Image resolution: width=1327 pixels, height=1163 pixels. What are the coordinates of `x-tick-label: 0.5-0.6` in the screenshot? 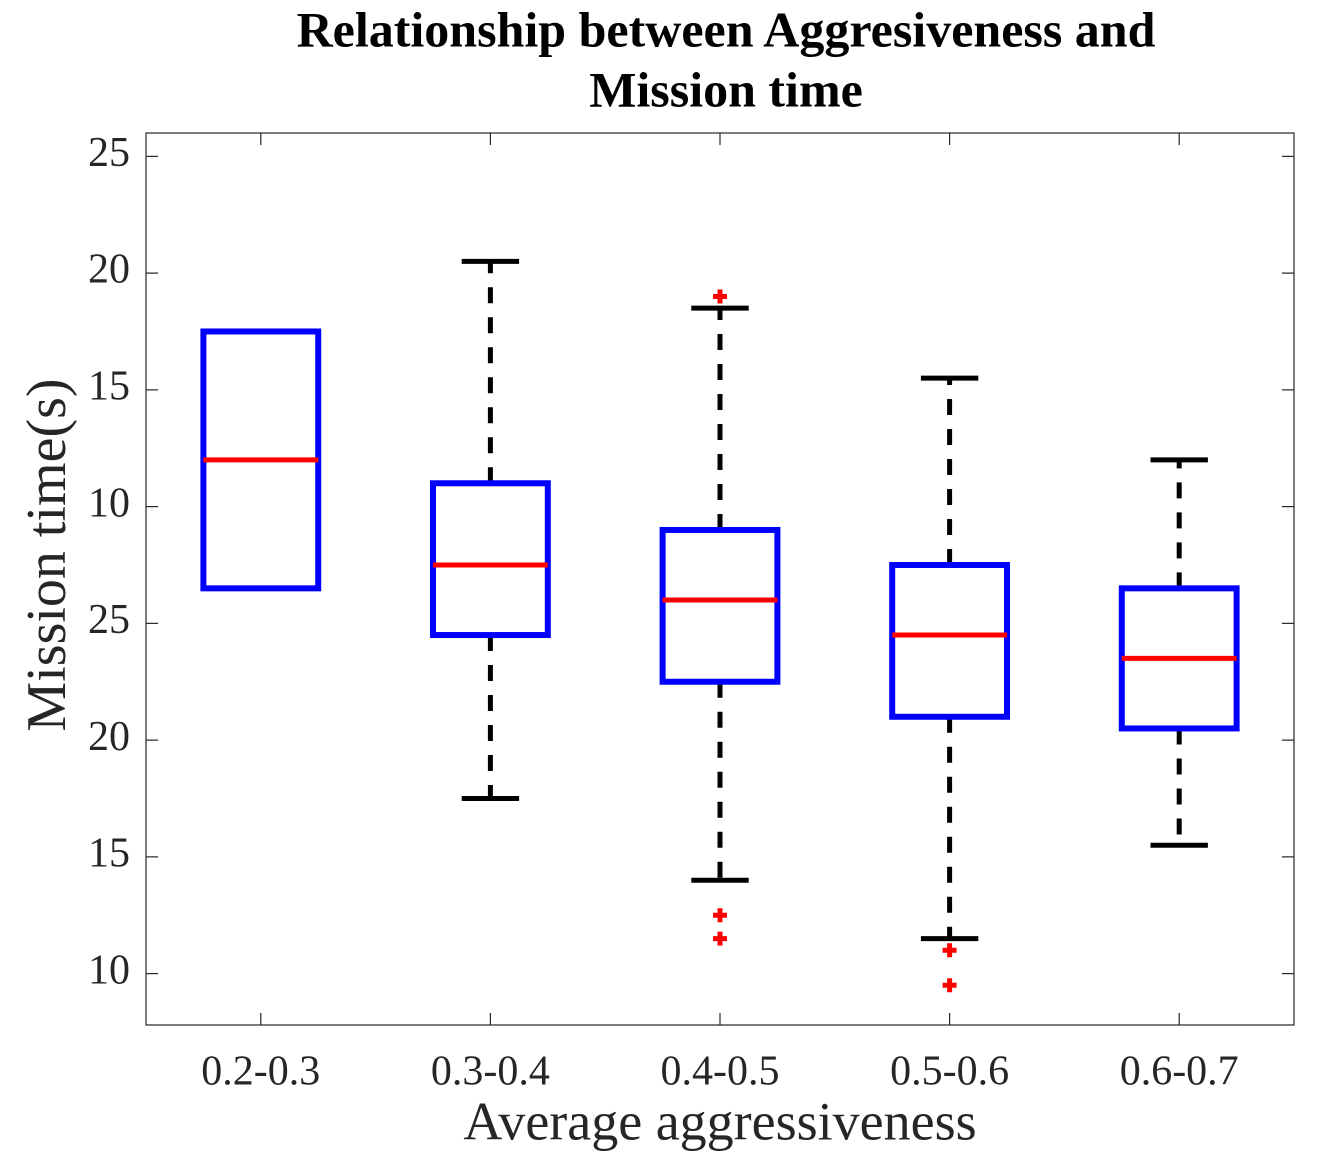 It's located at (949, 1072).